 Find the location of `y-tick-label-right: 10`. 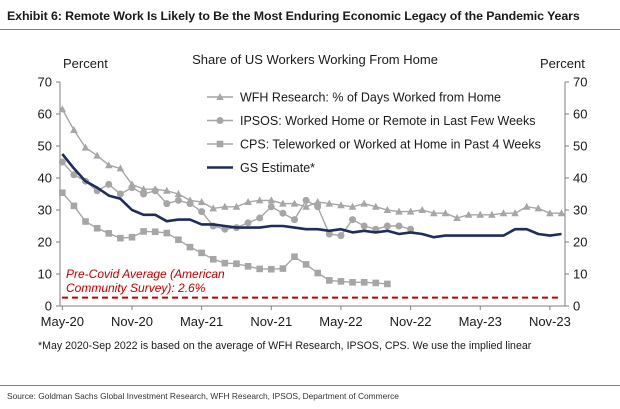

y-tick-label-right: 10 is located at coordinates (580, 274).